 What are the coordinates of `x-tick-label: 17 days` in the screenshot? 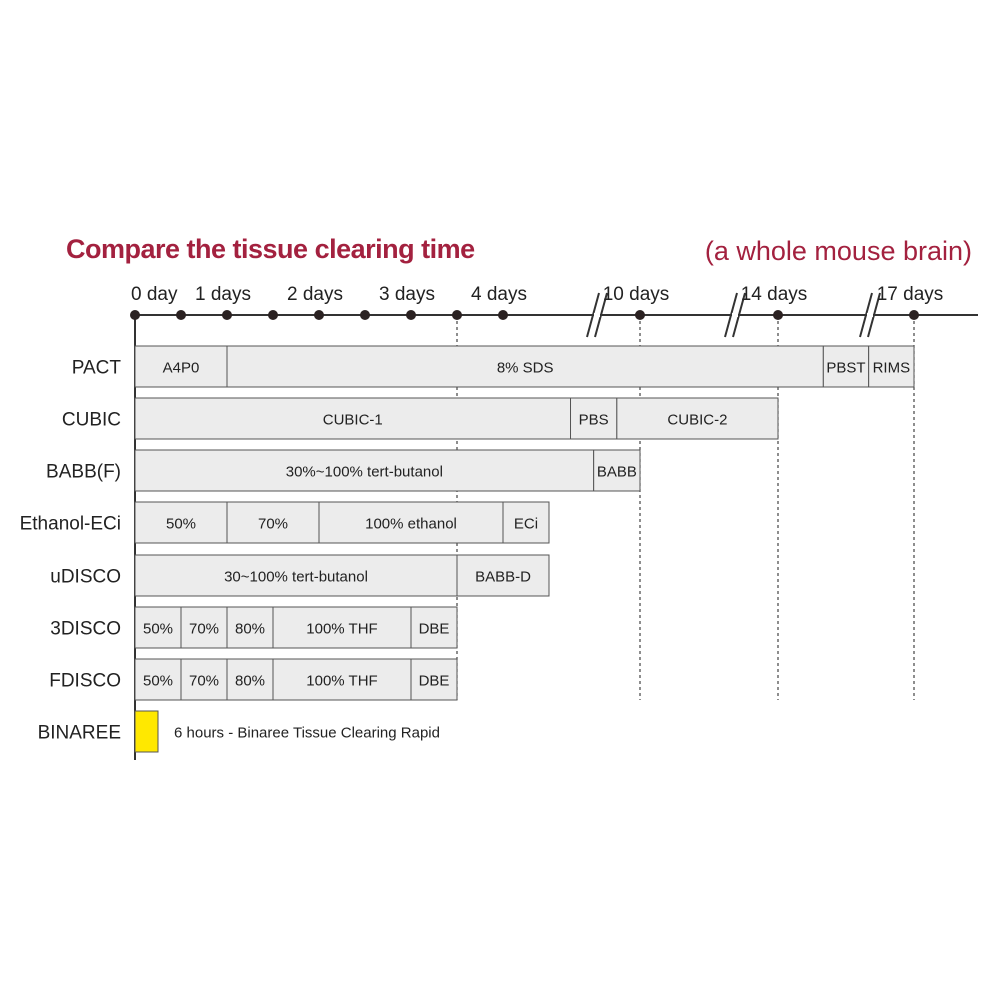 It's located at (910, 294).